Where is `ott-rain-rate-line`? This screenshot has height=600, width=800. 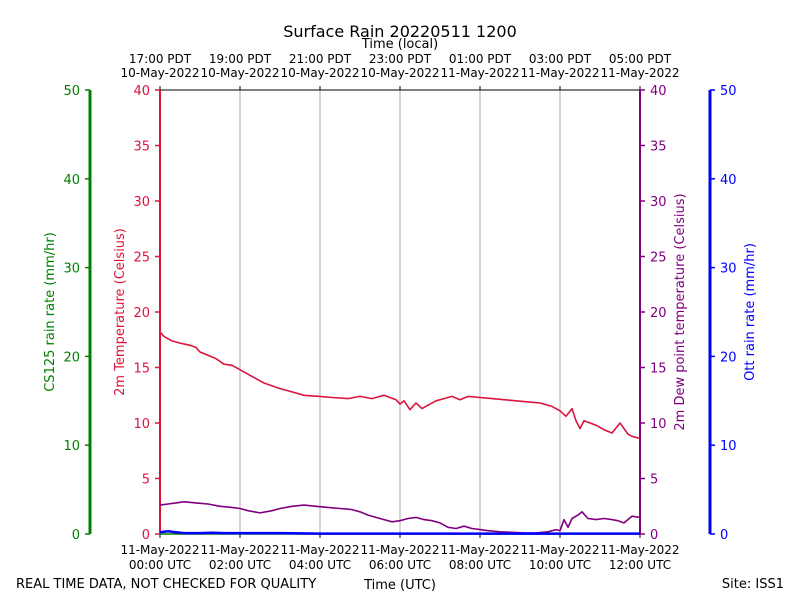 ott-rain-rate-line is located at coordinates (399, 532).